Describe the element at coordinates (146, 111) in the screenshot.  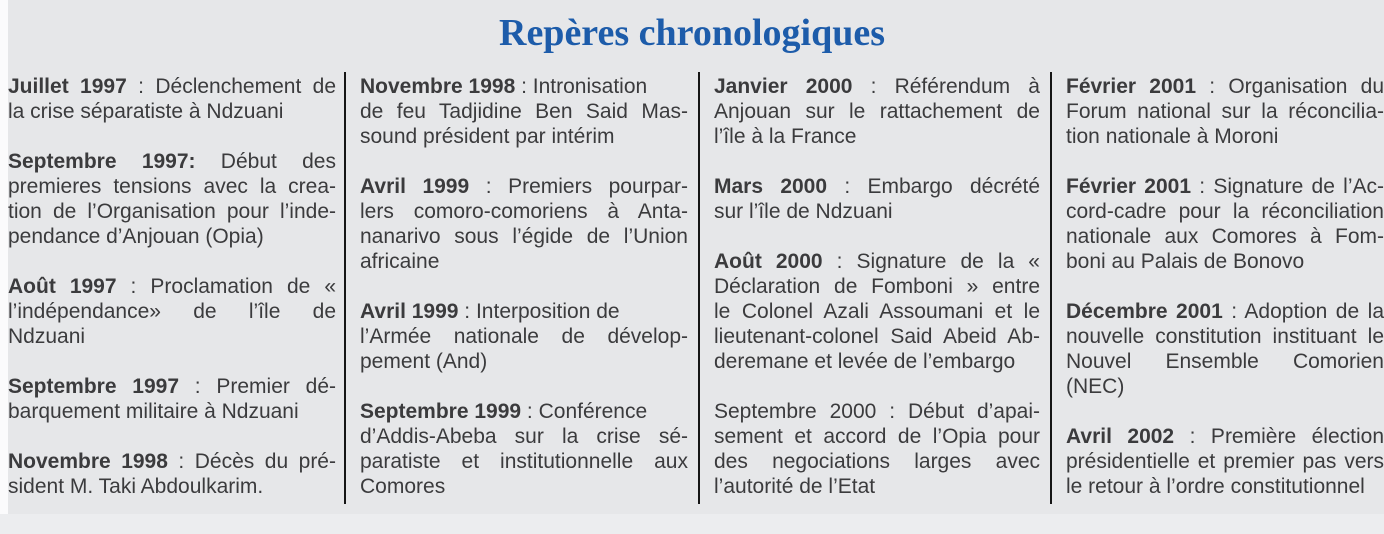
I see `text-line: la crise séparatiste à Ndzuani` at that location.